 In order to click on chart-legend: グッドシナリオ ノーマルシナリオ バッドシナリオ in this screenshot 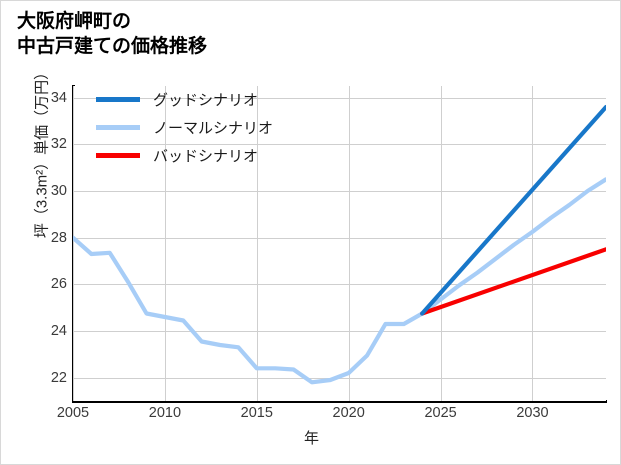, I will do `click(185, 128)`.